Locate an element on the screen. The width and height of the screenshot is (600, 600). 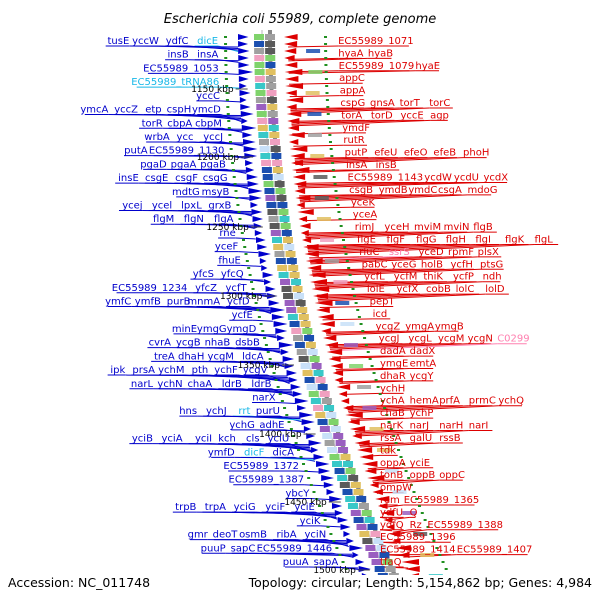
gene-label: purU is located at coordinates (268, 411).